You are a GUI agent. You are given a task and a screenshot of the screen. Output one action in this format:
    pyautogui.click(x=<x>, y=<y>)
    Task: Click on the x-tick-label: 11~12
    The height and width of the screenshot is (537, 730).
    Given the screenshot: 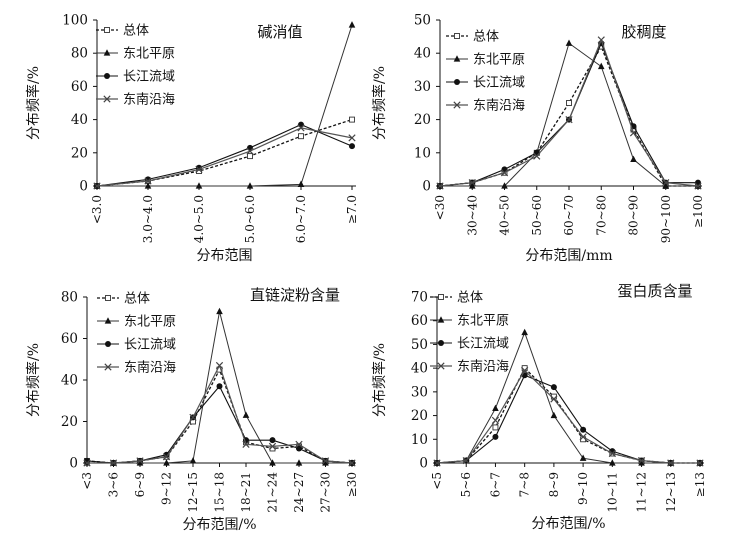 What is the action you would take?
    pyautogui.click(x=642, y=492)
    